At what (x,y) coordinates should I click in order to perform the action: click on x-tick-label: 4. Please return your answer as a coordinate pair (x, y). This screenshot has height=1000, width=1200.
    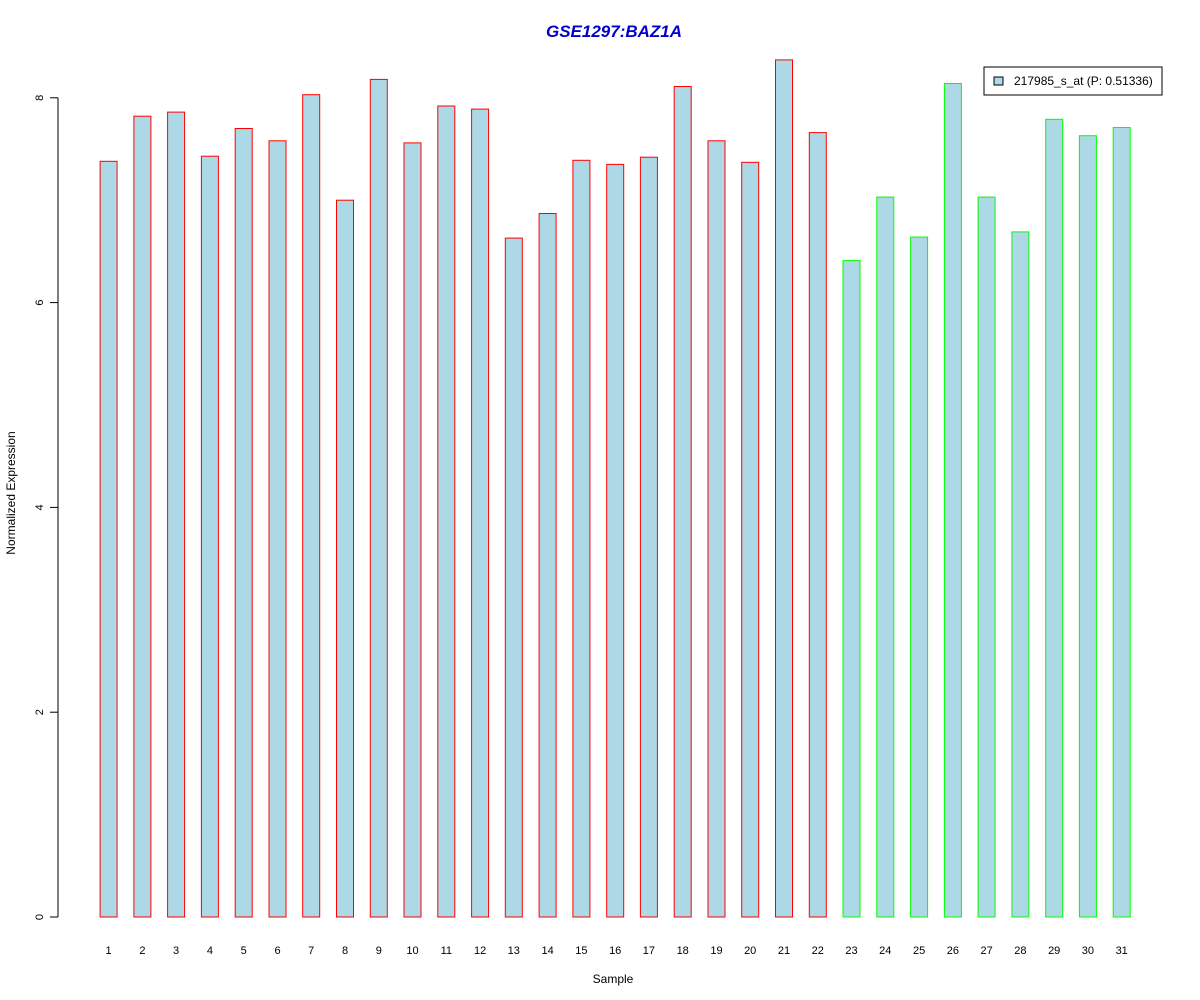
    Looking at the image, I should click on (210, 951).